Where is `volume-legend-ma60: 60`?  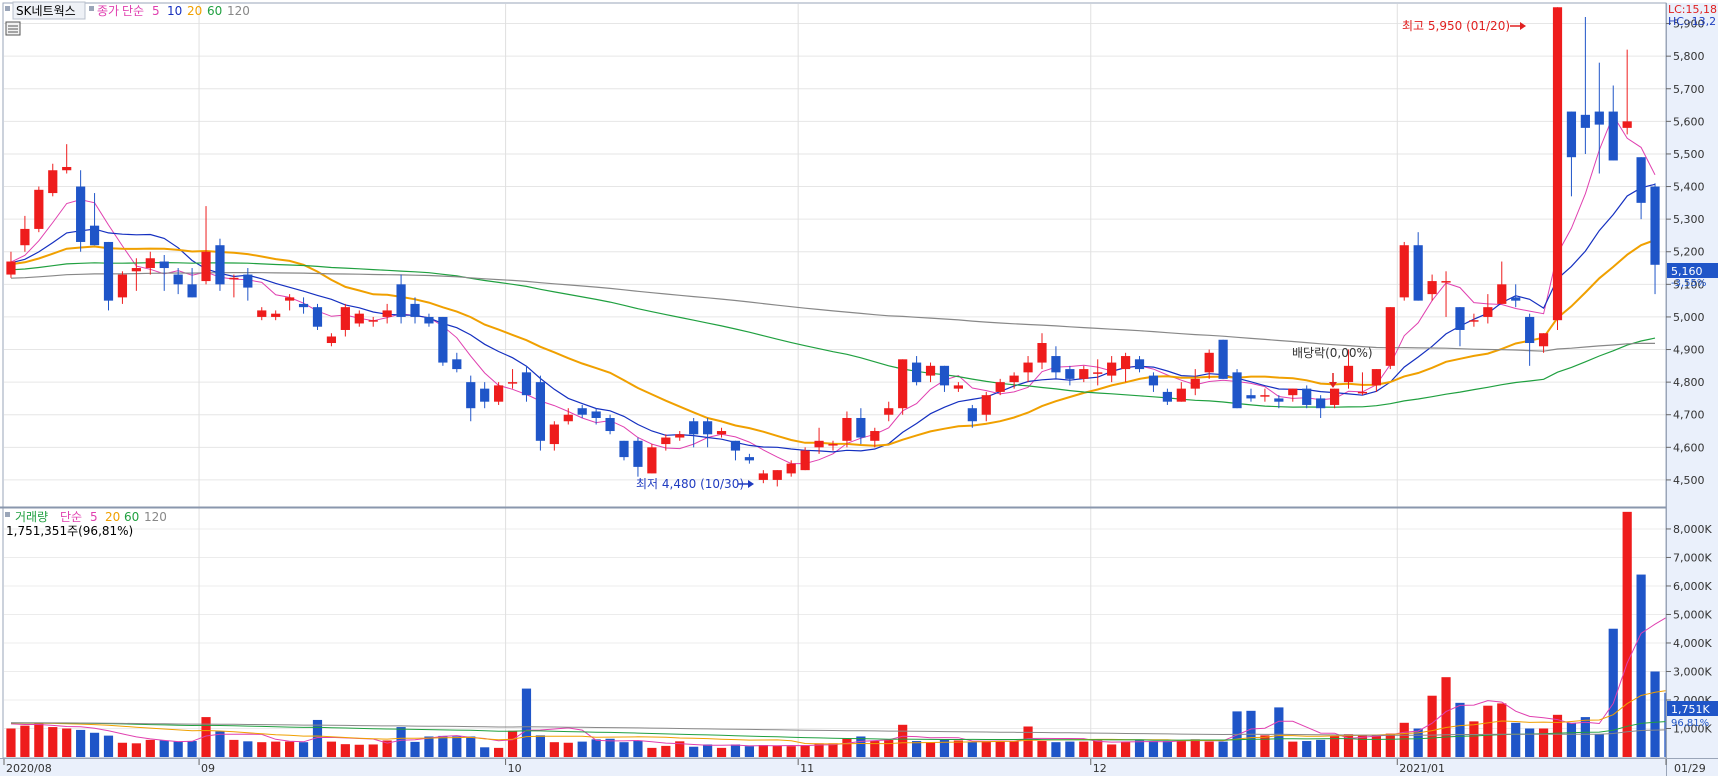 volume-legend-ma60: 60 is located at coordinates (131, 517).